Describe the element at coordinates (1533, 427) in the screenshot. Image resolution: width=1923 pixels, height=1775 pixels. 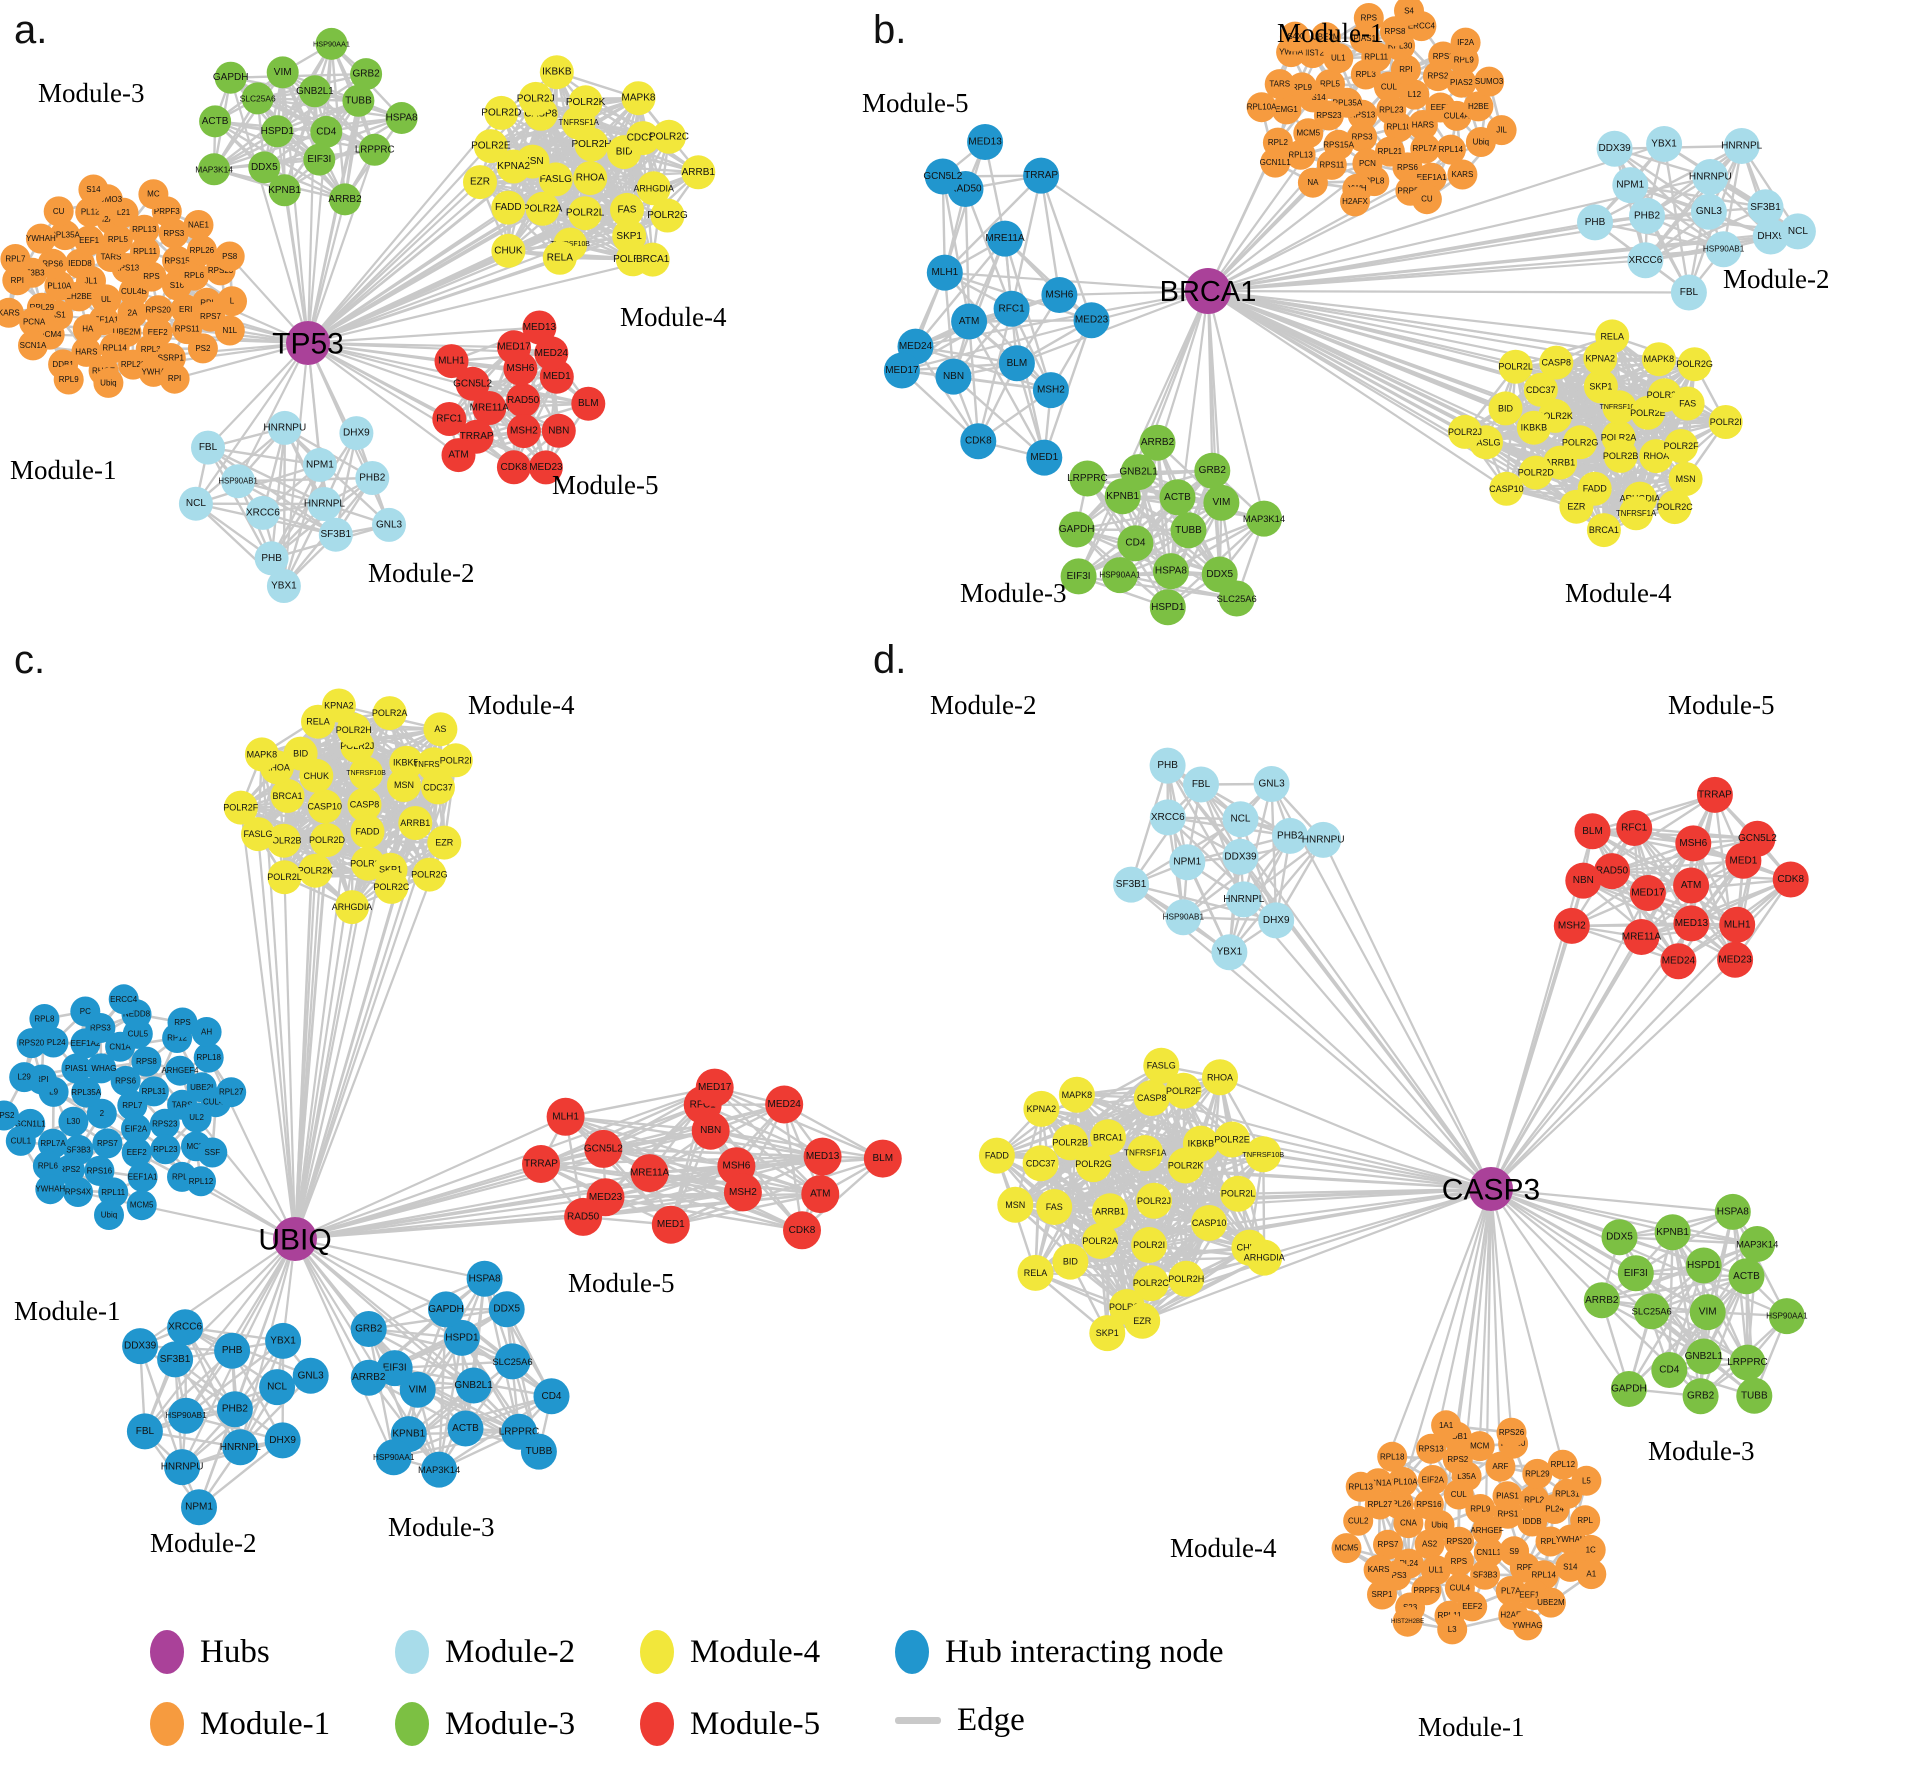
I see `network-node: IKBKB` at that location.